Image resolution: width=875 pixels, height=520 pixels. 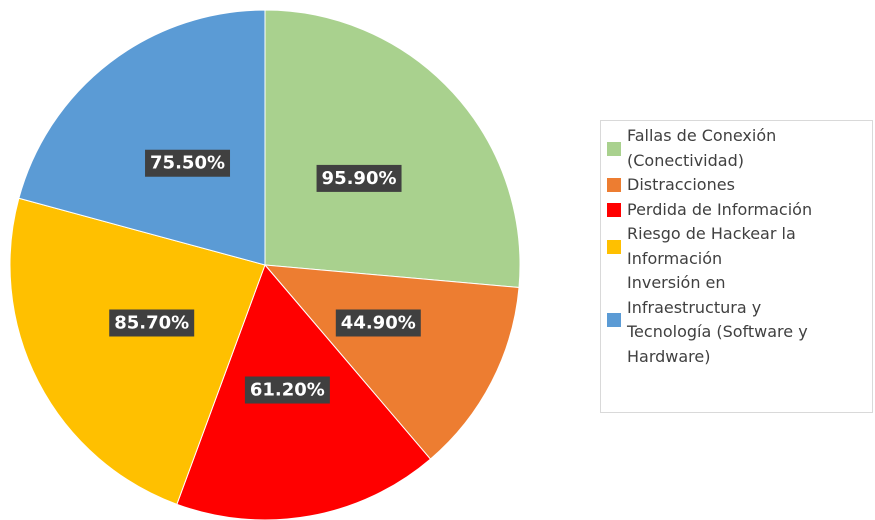 I want to click on legend-entry: Fallas de Conexión (Conectividad), so click(x=736, y=148).